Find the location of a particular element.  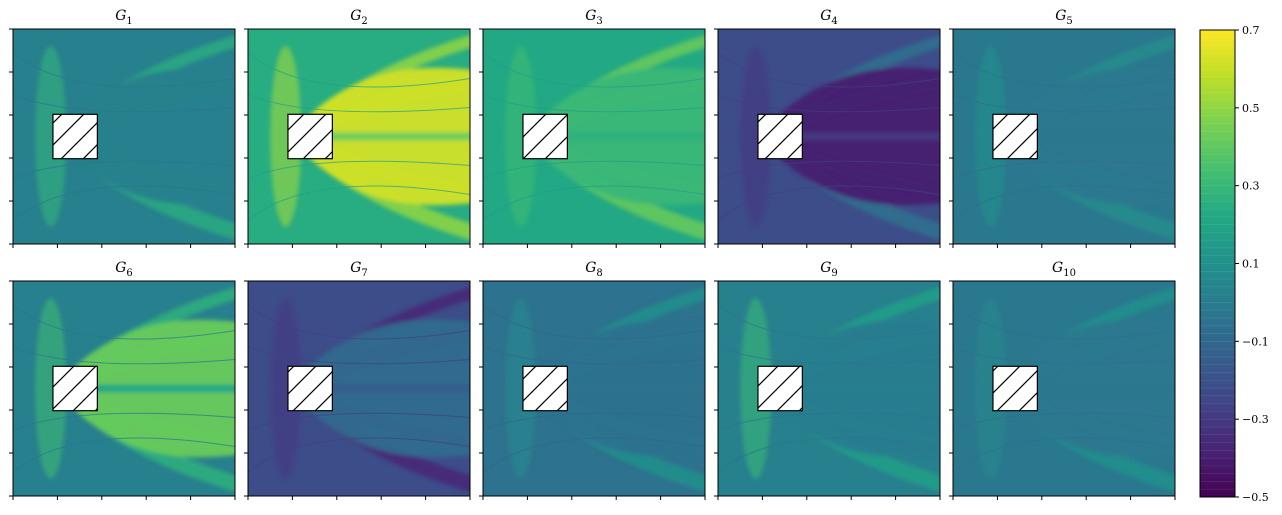

colorbar-tick-label: −0.3 is located at coordinates (1255, 419).